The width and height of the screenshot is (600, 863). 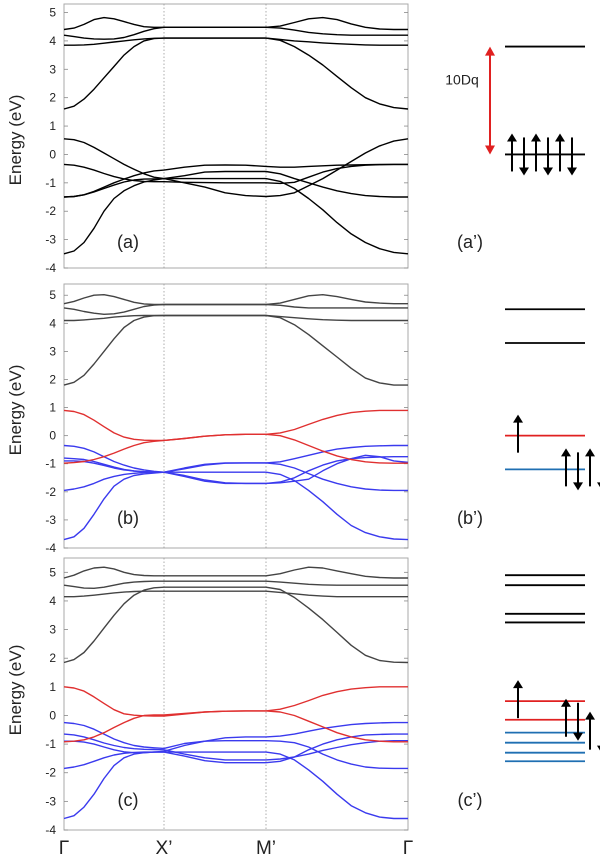 What do you see at coordinates (64, 848) in the screenshot?
I see `kpoint-label-gamma-start: Γ` at bounding box center [64, 848].